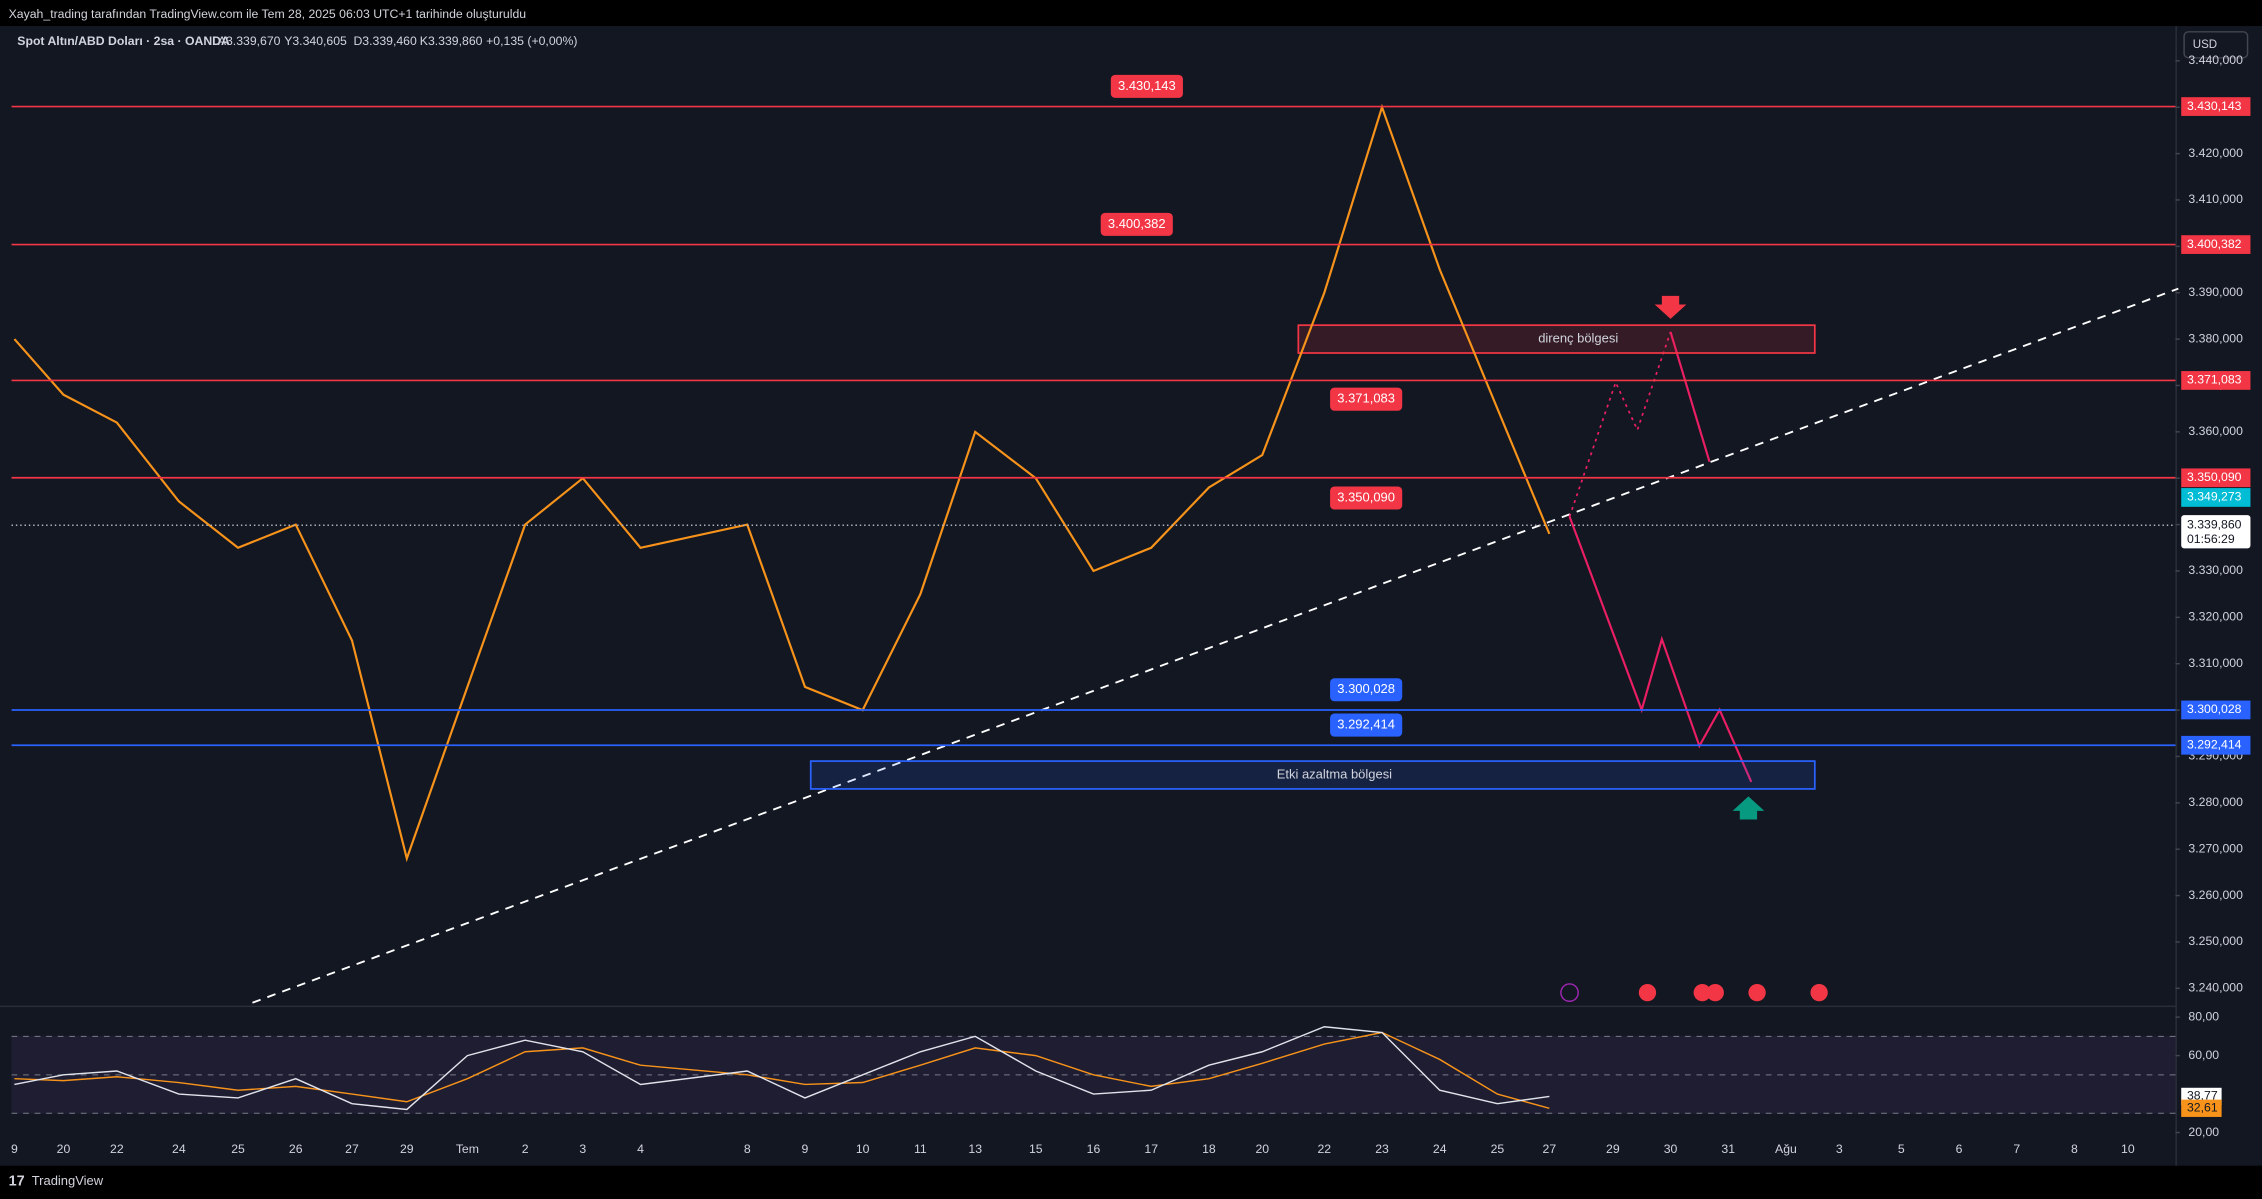 The image size is (2262, 1199). I want to click on x-tick-label: 2, so click(525, 1149).